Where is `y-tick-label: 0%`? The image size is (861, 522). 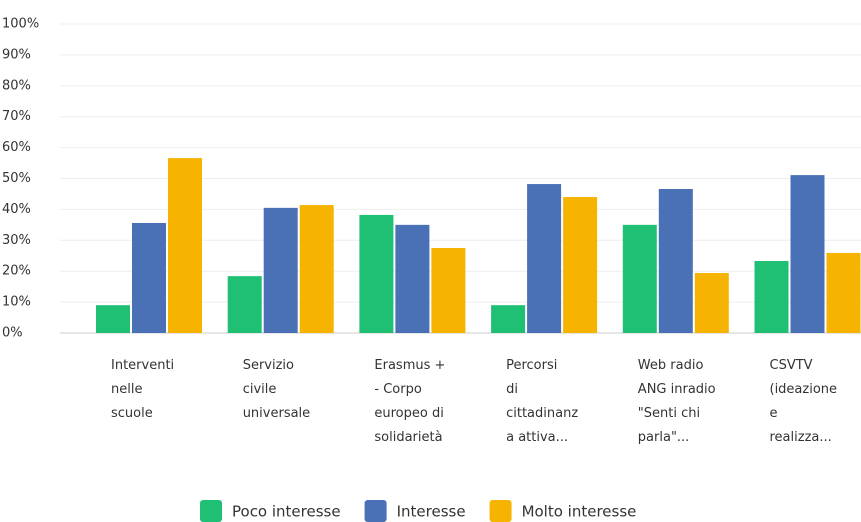 y-tick-label: 0% is located at coordinates (12, 333).